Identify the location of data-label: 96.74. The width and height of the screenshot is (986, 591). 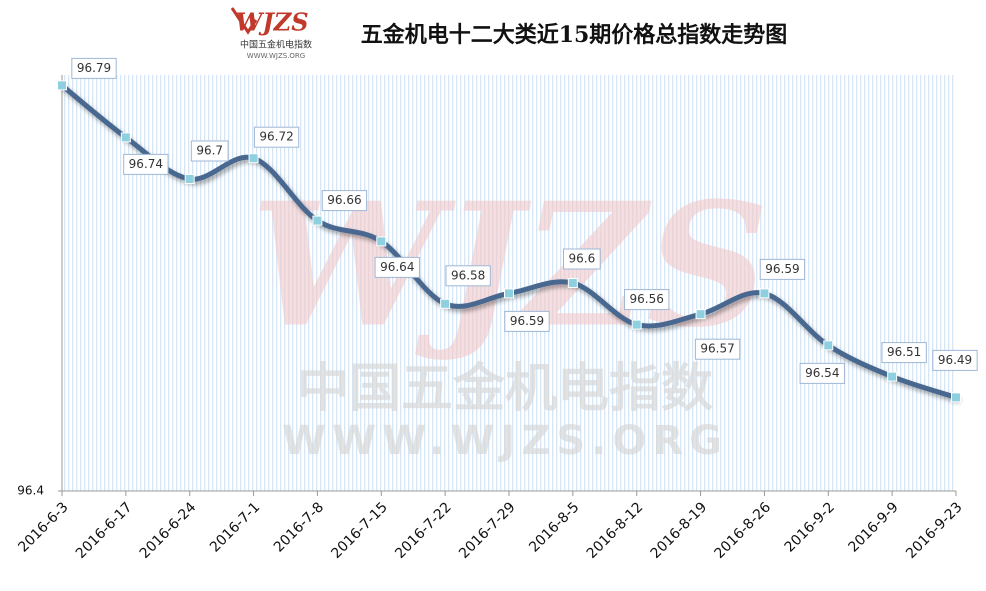
(146, 164).